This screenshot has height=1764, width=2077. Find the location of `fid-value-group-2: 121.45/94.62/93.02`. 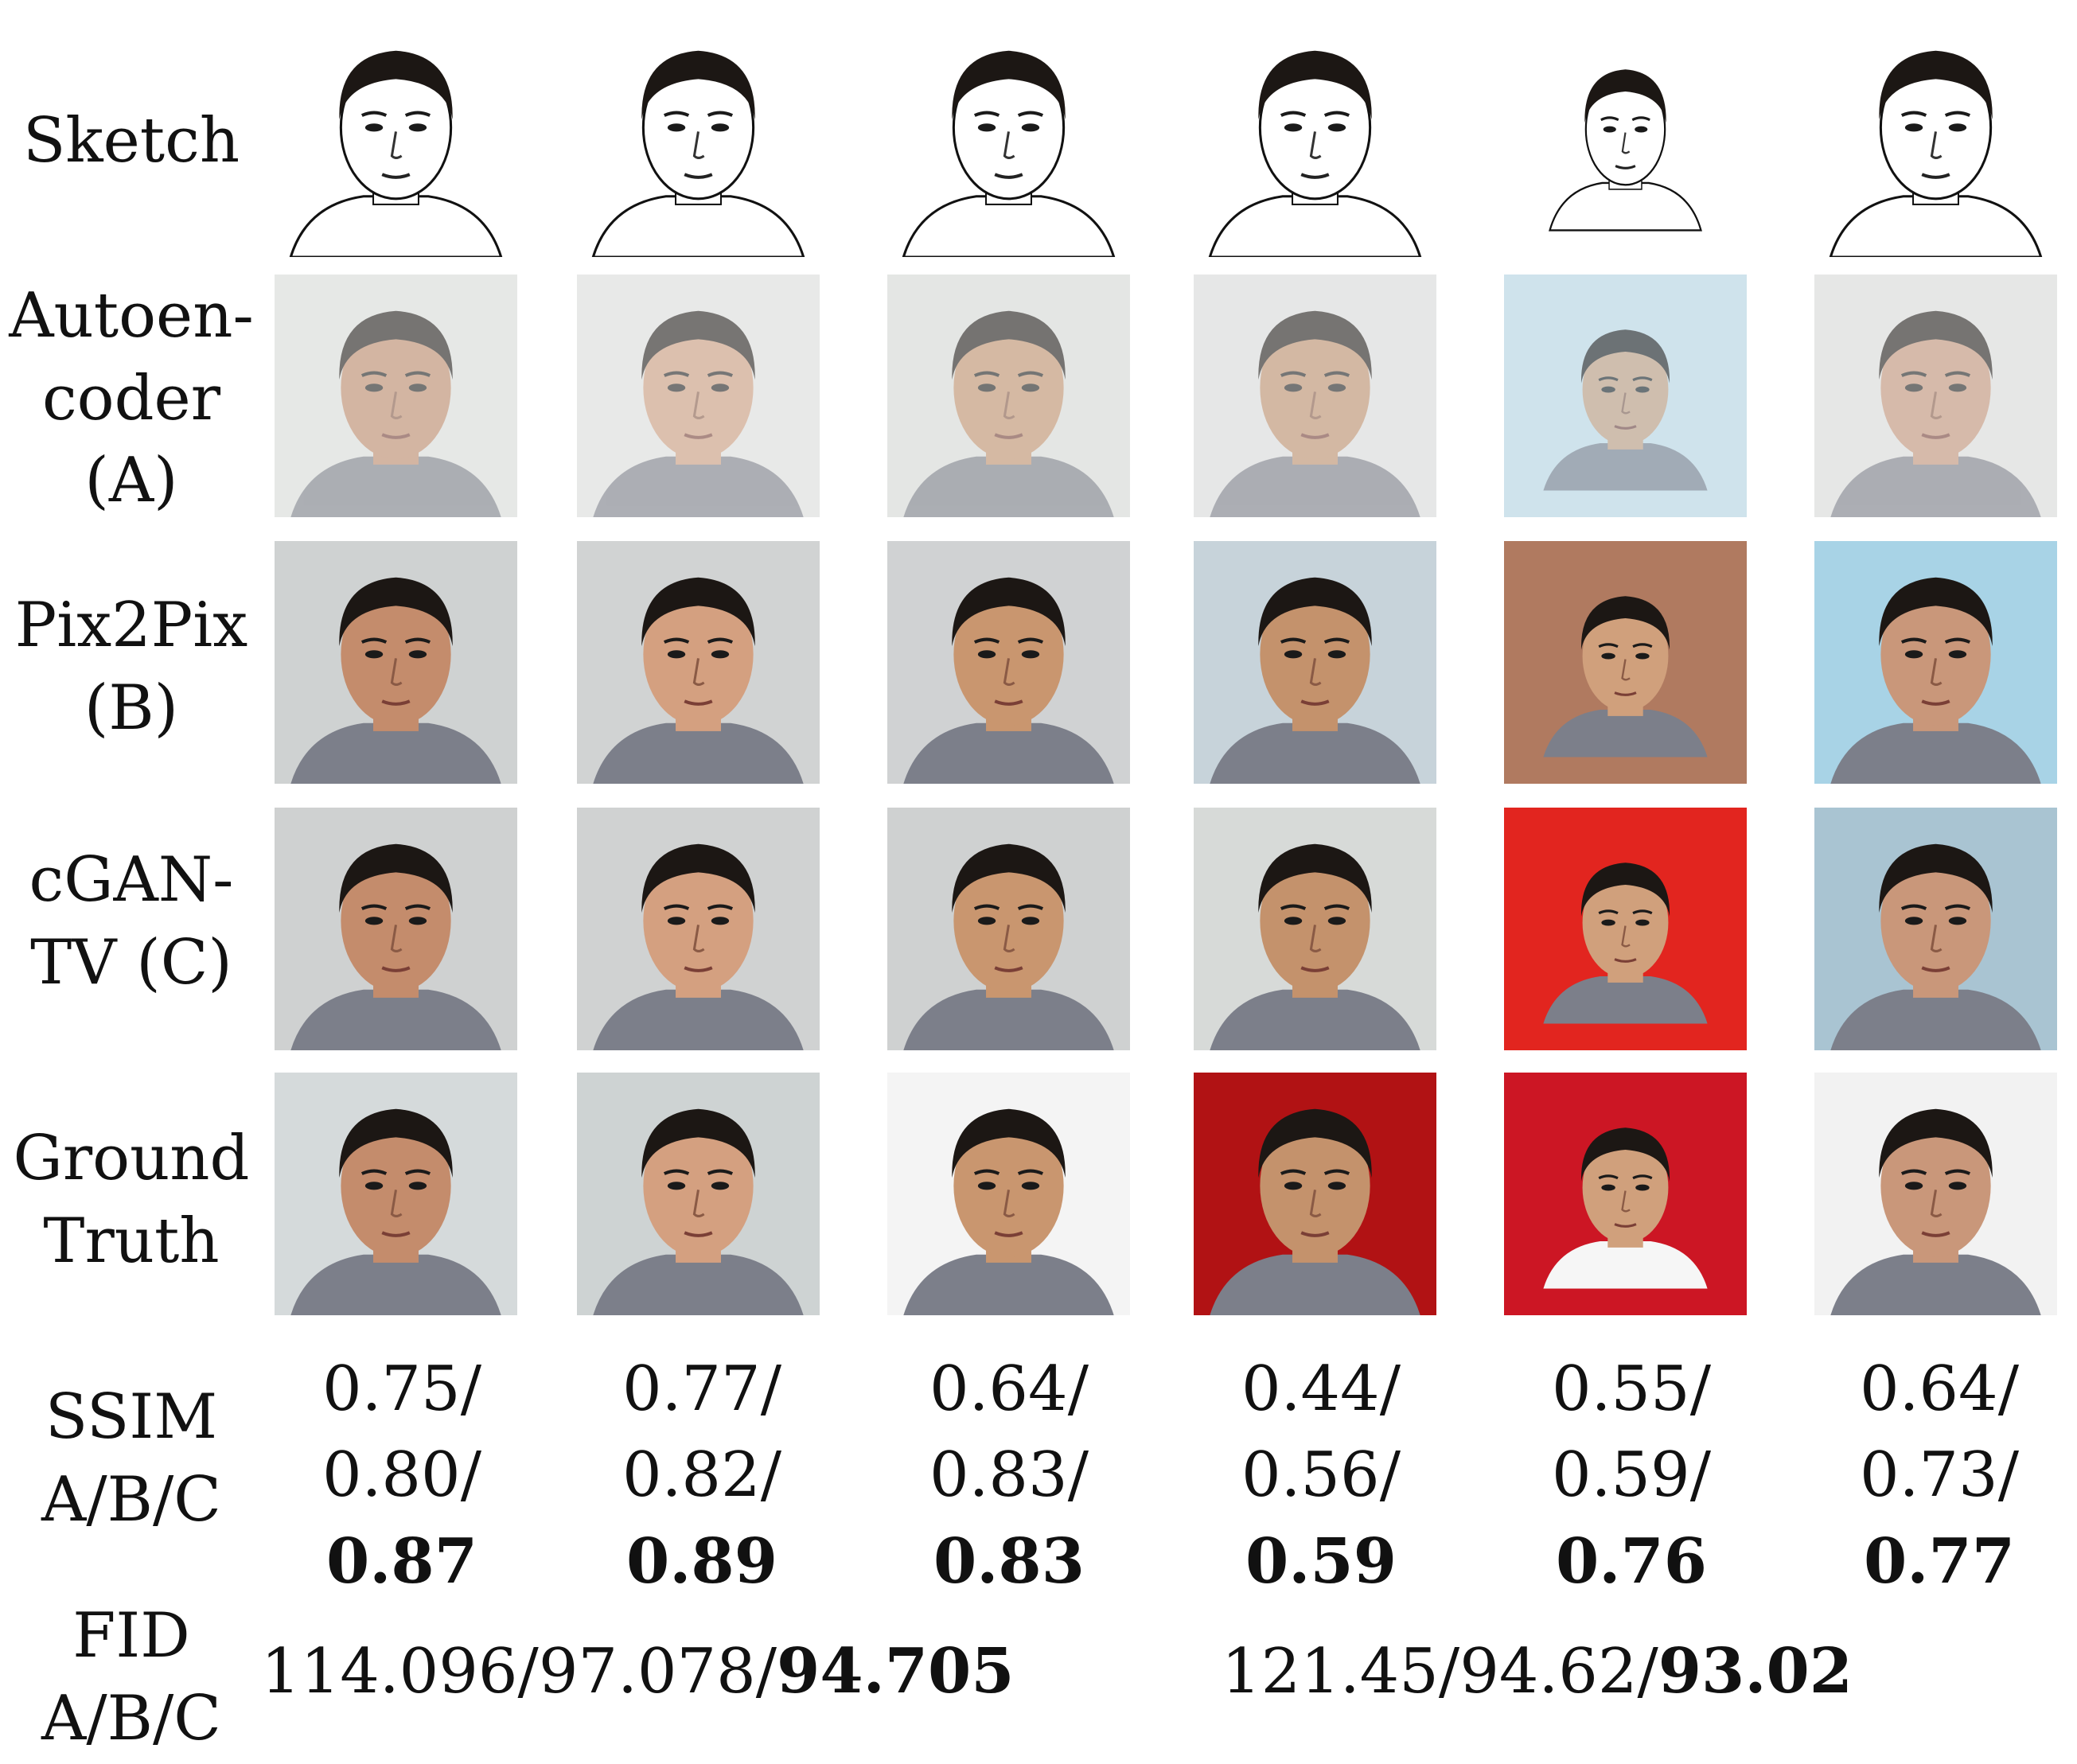

fid-value-group-2: 121.45/94.62/93.02 is located at coordinates (1537, 1671).